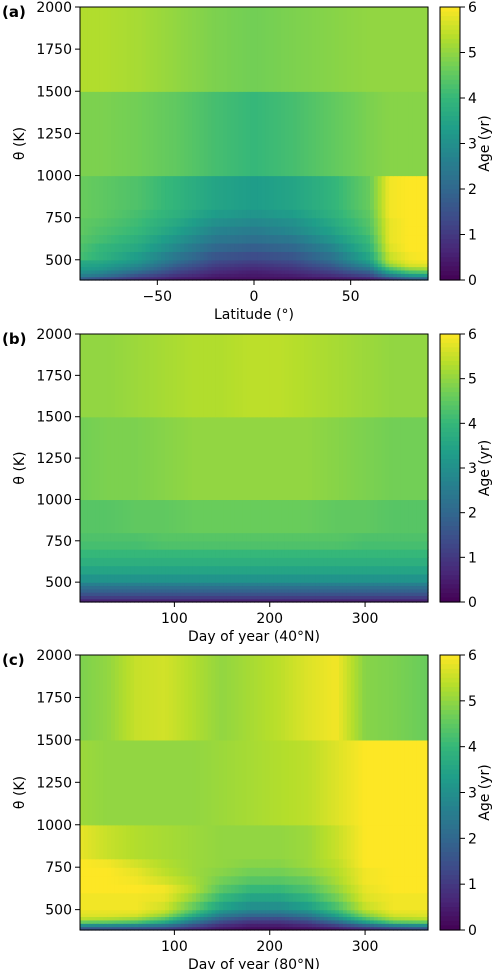 This screenshot has width=500, height=969. Describe the element at coordinates (485, 792) in the screenshot. I see `colorbar-label: Age (yr)` at that location.